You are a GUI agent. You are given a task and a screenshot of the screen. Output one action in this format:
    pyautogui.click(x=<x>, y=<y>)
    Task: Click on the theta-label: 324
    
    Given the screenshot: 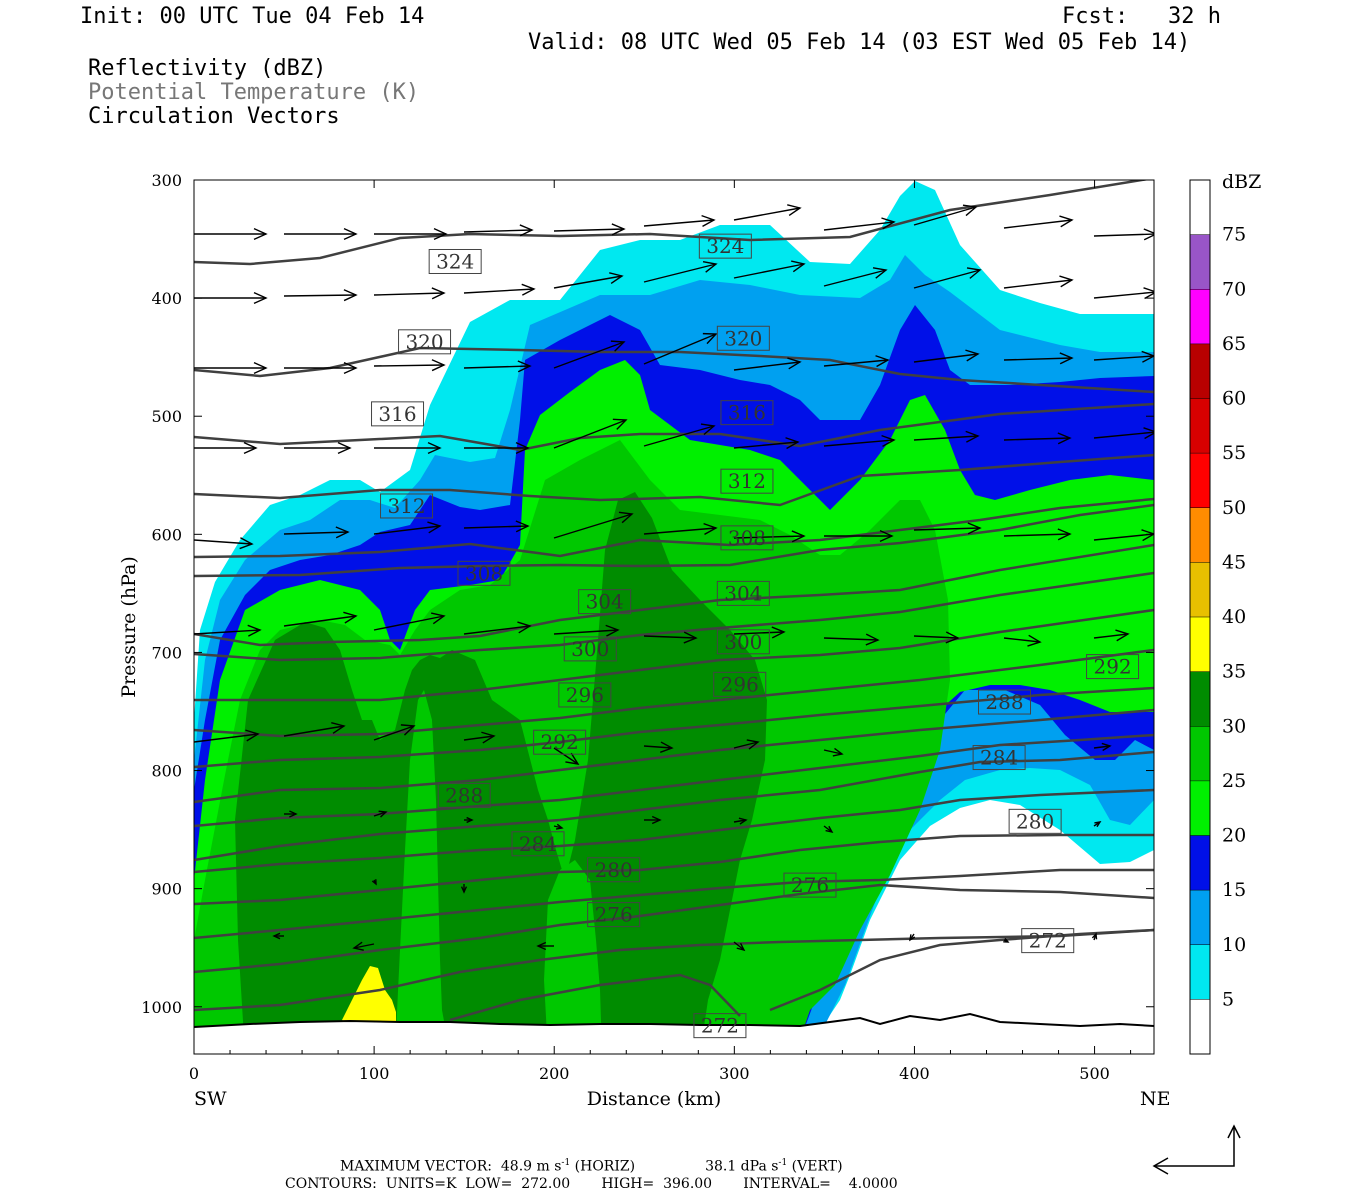 What is the action you would take?
    pyautogui.click(x=725, y=246)
    